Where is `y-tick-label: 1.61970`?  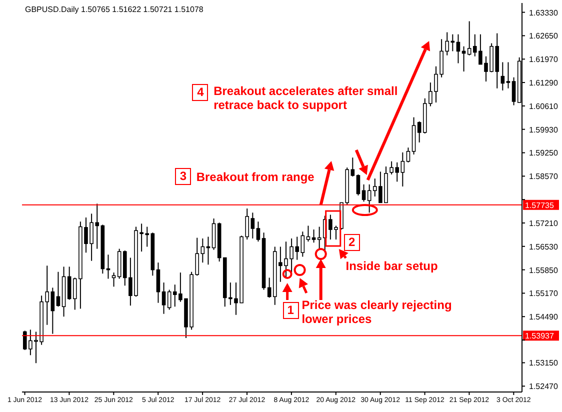 y-tick-label: 1.61970 is located at coordinates (543, 59).